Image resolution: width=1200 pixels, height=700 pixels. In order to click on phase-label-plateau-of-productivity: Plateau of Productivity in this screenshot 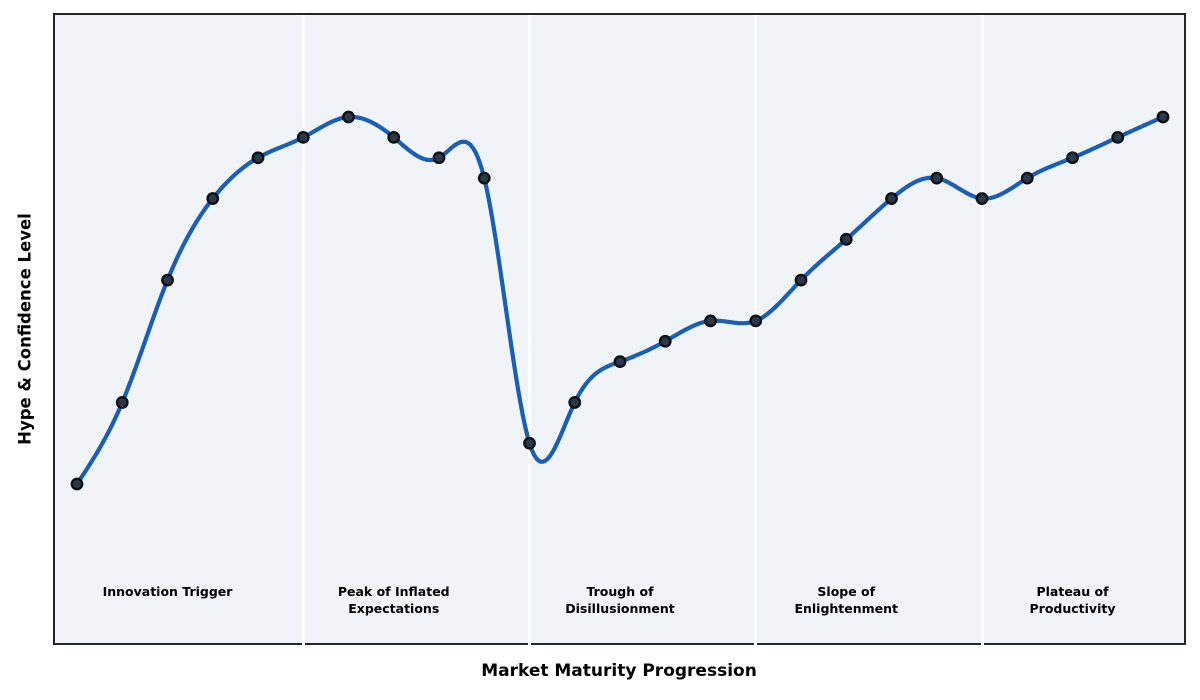, I will do `click(1072, 600)`.